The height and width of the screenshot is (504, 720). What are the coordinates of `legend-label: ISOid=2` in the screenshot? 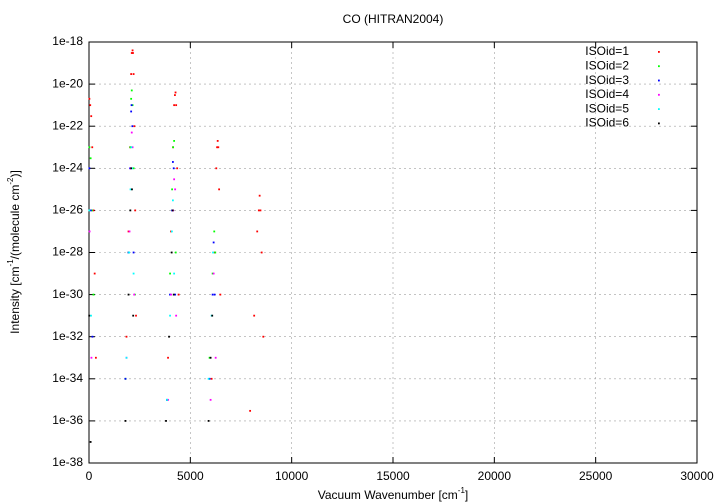 It's located at (607, 65).